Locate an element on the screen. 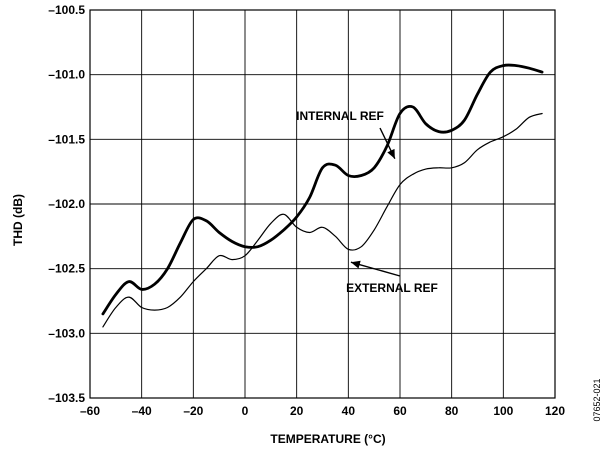 The height and width of the screenshot is (450, 605). y-tick-label: –102.5 is located at coordinates (66, 269).